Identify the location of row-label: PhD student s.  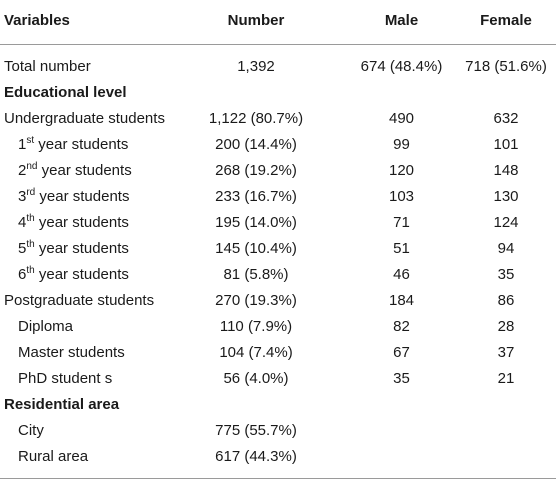
(65, 378).